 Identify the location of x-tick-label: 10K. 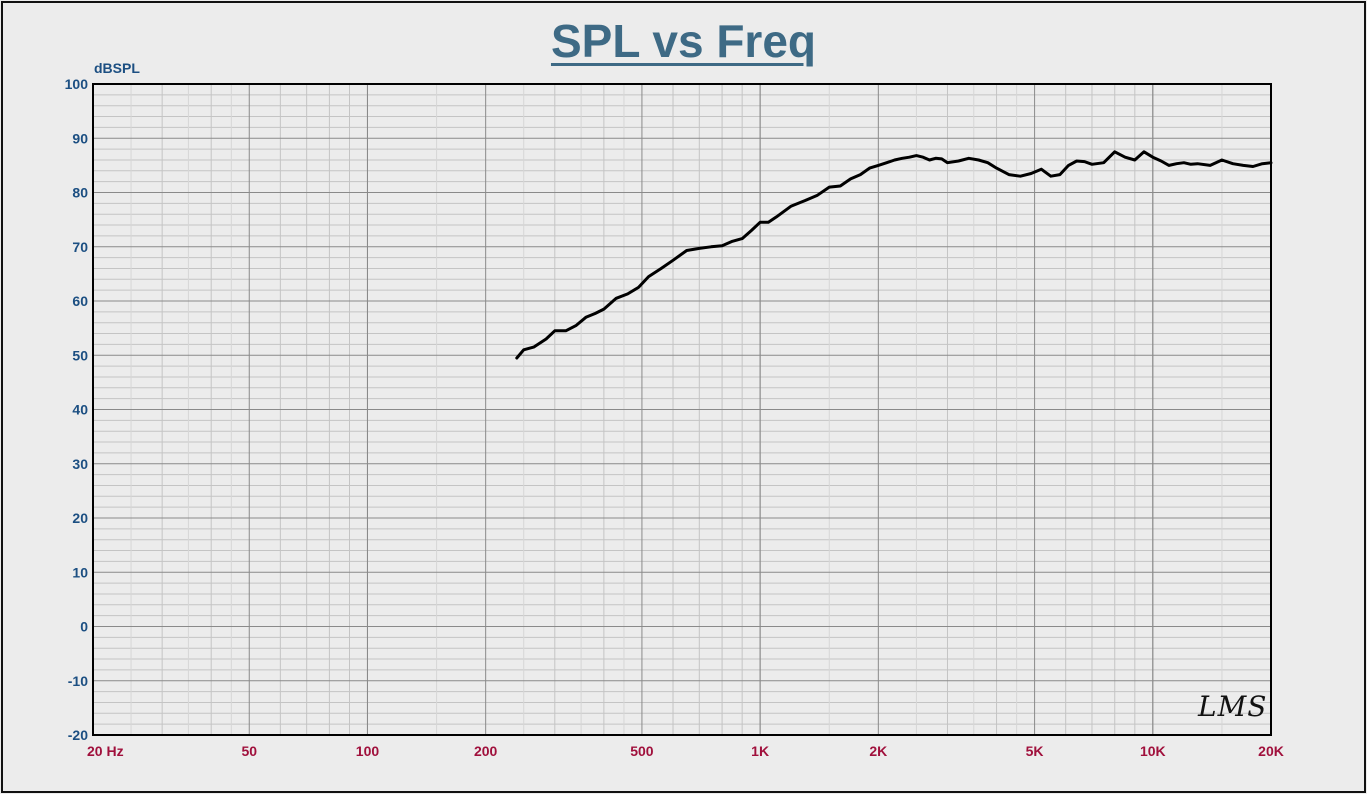
(1153, 751).